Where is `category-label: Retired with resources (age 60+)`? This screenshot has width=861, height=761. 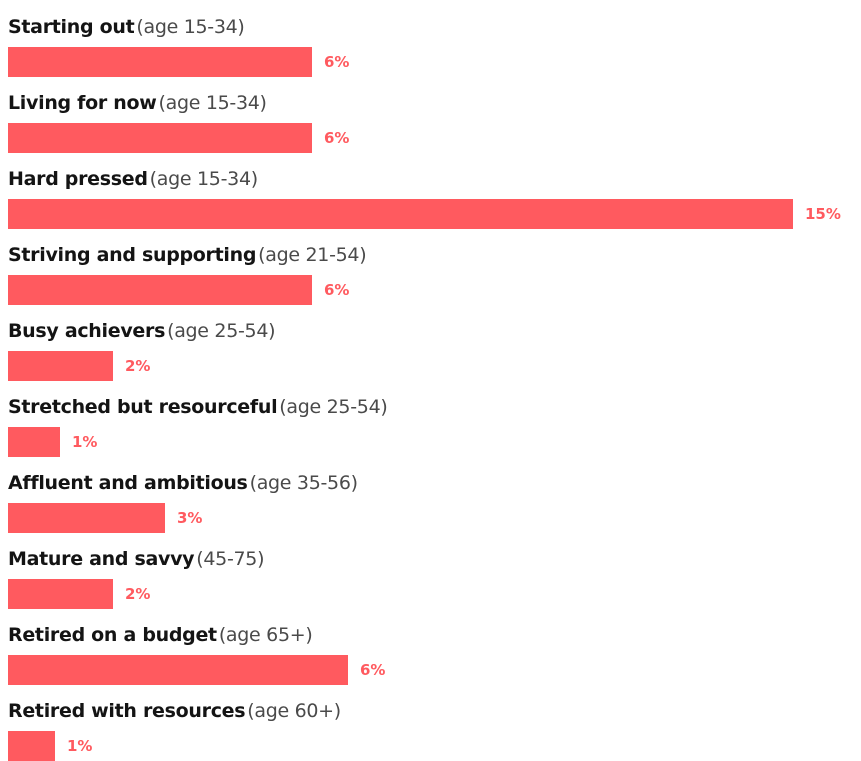 category-label: Retired with resources (age 60+) is located at coordinates (174, 711).